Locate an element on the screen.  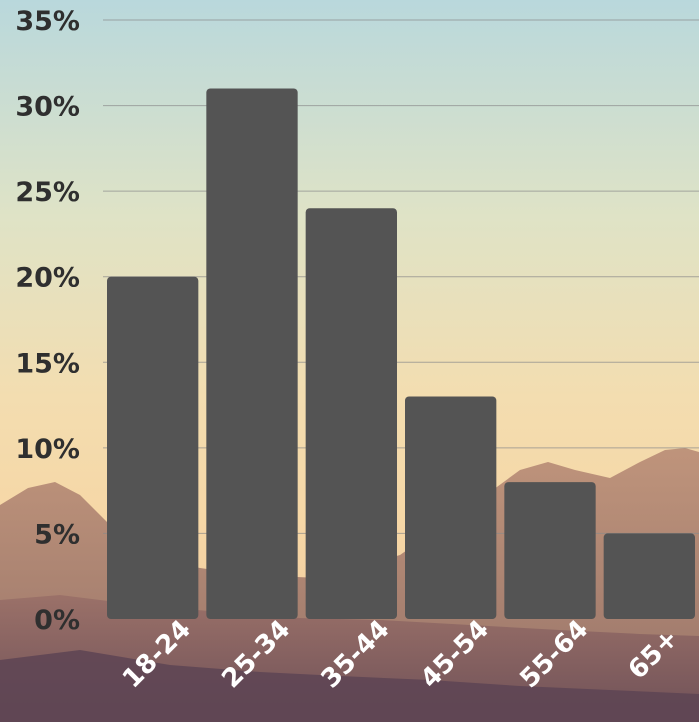
y-tick-label: 25% is located at coordinates (47, 192).